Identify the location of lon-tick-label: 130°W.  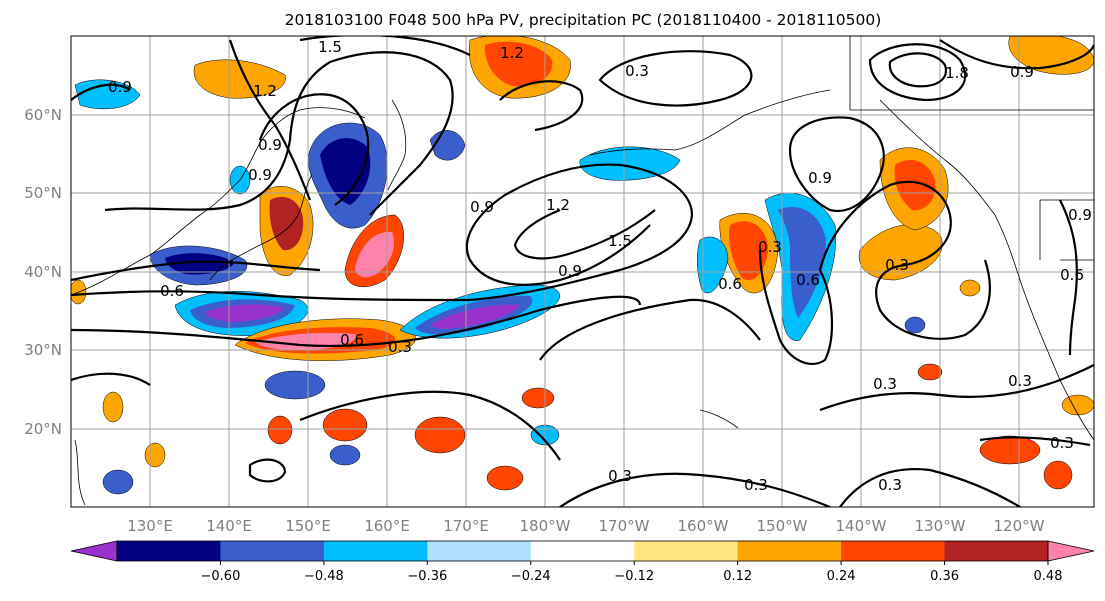
(940, 526).